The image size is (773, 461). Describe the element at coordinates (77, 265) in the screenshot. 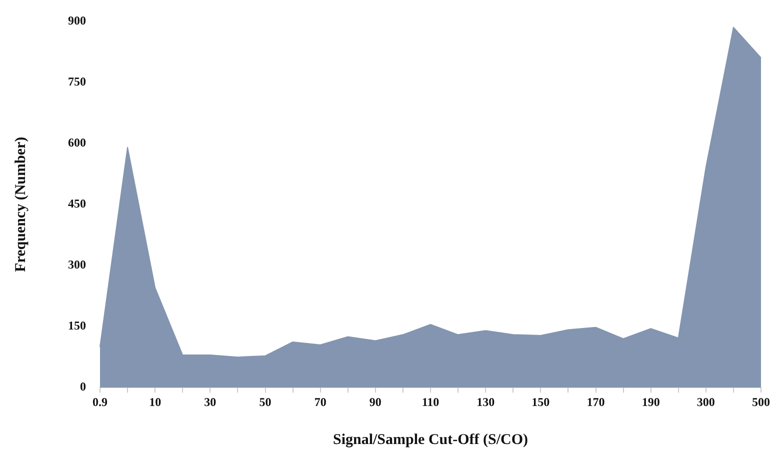

I see `y-tick-label: 300` at that location.